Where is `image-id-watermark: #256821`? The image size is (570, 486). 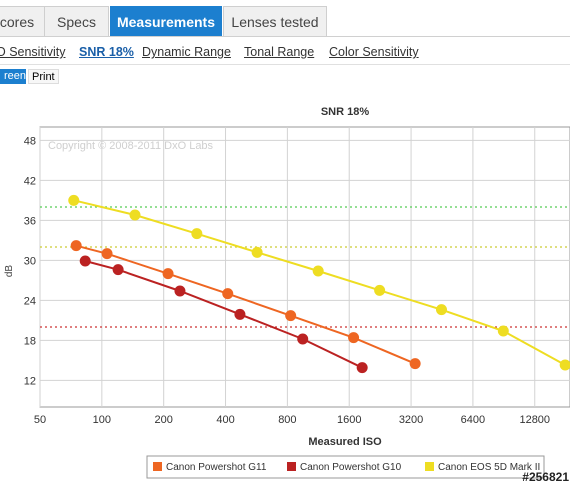 image-id-watermark: #256821 is located at coordinates (545, 477).